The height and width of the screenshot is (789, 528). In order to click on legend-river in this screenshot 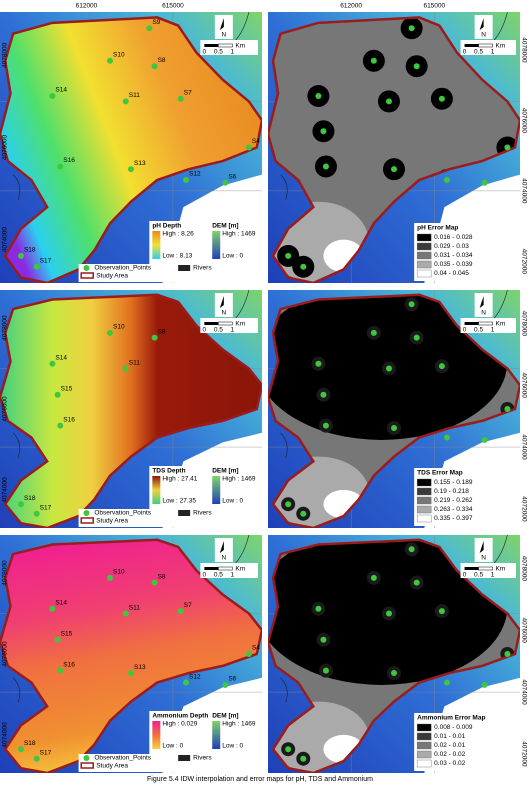, I will do `click(184, 513)`.